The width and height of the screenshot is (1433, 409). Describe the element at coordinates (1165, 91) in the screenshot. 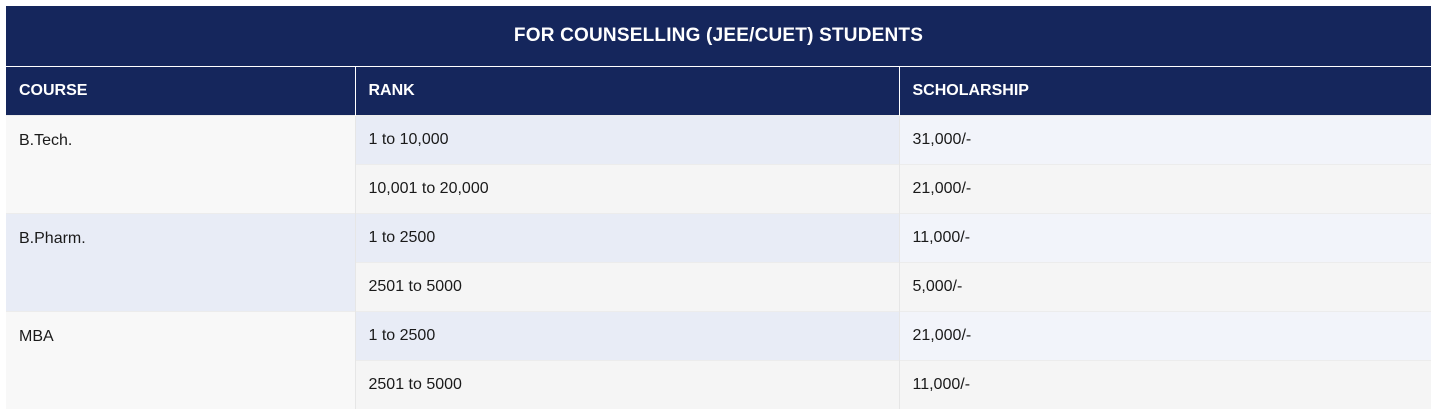

I see `header-scholarship: SCHOLARSHIP` at that location.